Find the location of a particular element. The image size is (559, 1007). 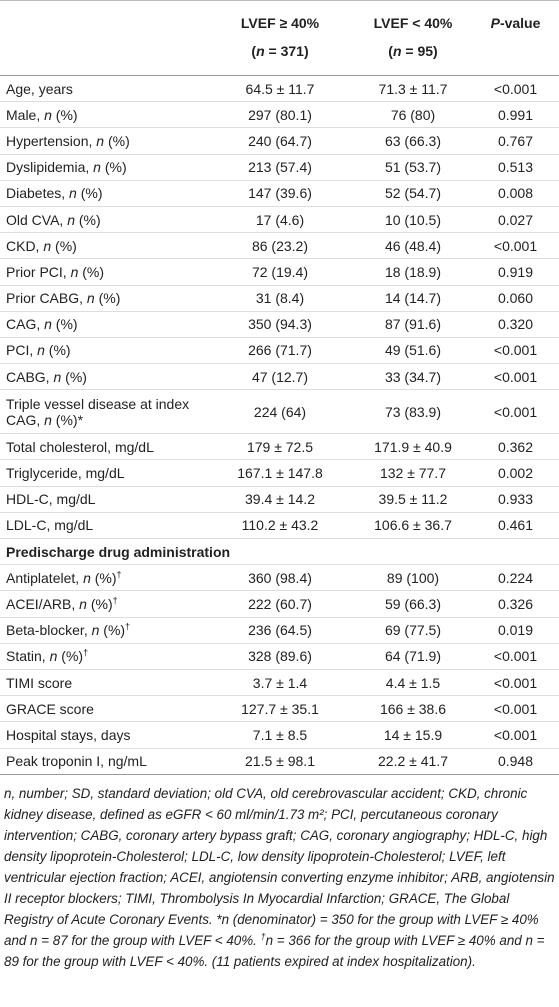

value-cell: 76 (80) is located at coordinates (413, 114).